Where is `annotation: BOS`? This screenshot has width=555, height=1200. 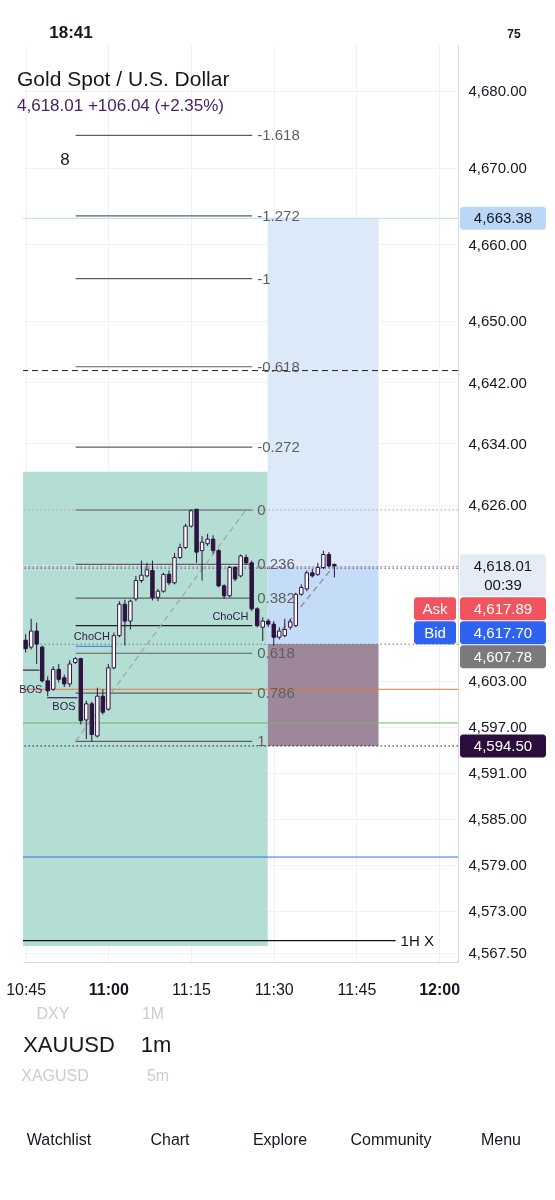
annotation: BOS is located at coordinates (64, 705).